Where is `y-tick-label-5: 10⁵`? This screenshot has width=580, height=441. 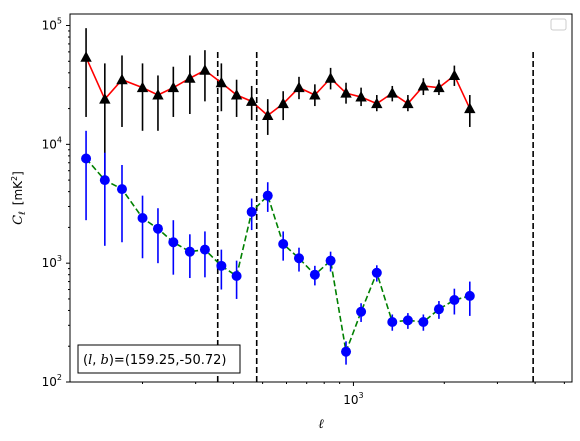 y-tick-label-5: 10⁵ is located at coordinates (52, 25).